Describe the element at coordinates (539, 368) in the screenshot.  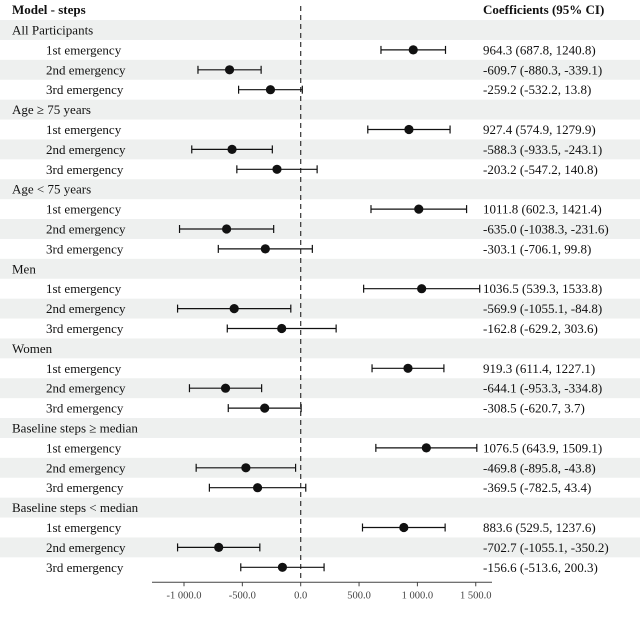
I see `coefficient-text: 919.3 (611.4, 1227.1)` at that location.